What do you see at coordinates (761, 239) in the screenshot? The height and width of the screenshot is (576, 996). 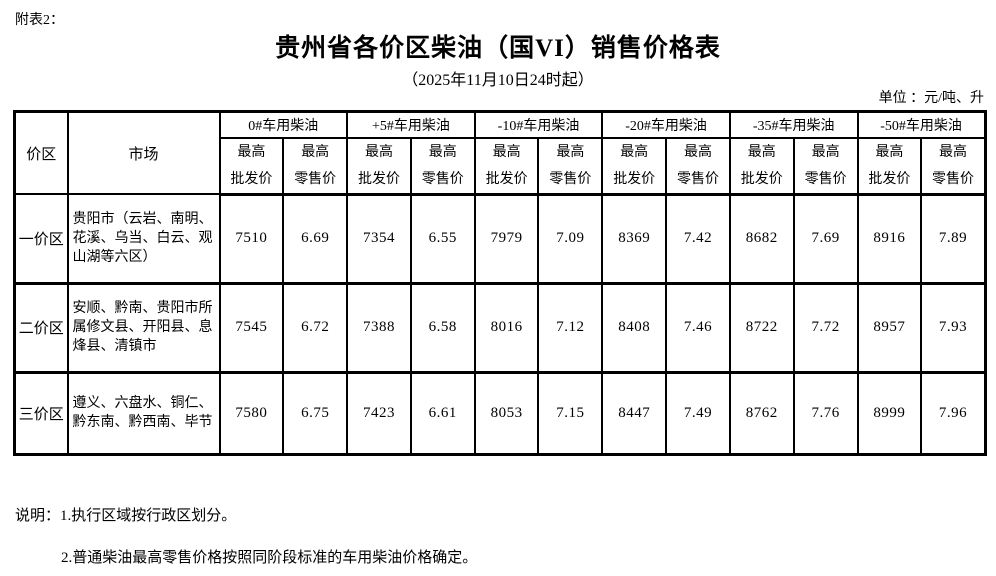 I see `price-cell: 8682` at bounding box center [761, 239].